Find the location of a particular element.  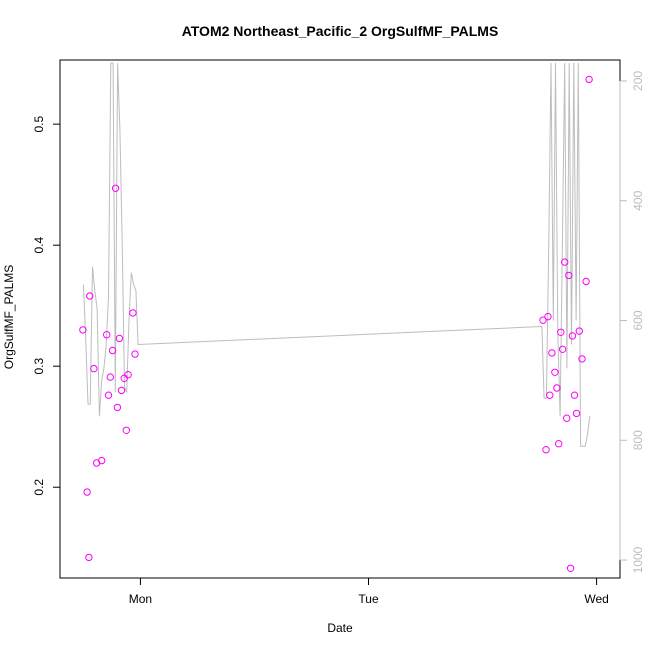

right-y-axis: 200 400 600 800 1000 is located at coordinates (632, 322).